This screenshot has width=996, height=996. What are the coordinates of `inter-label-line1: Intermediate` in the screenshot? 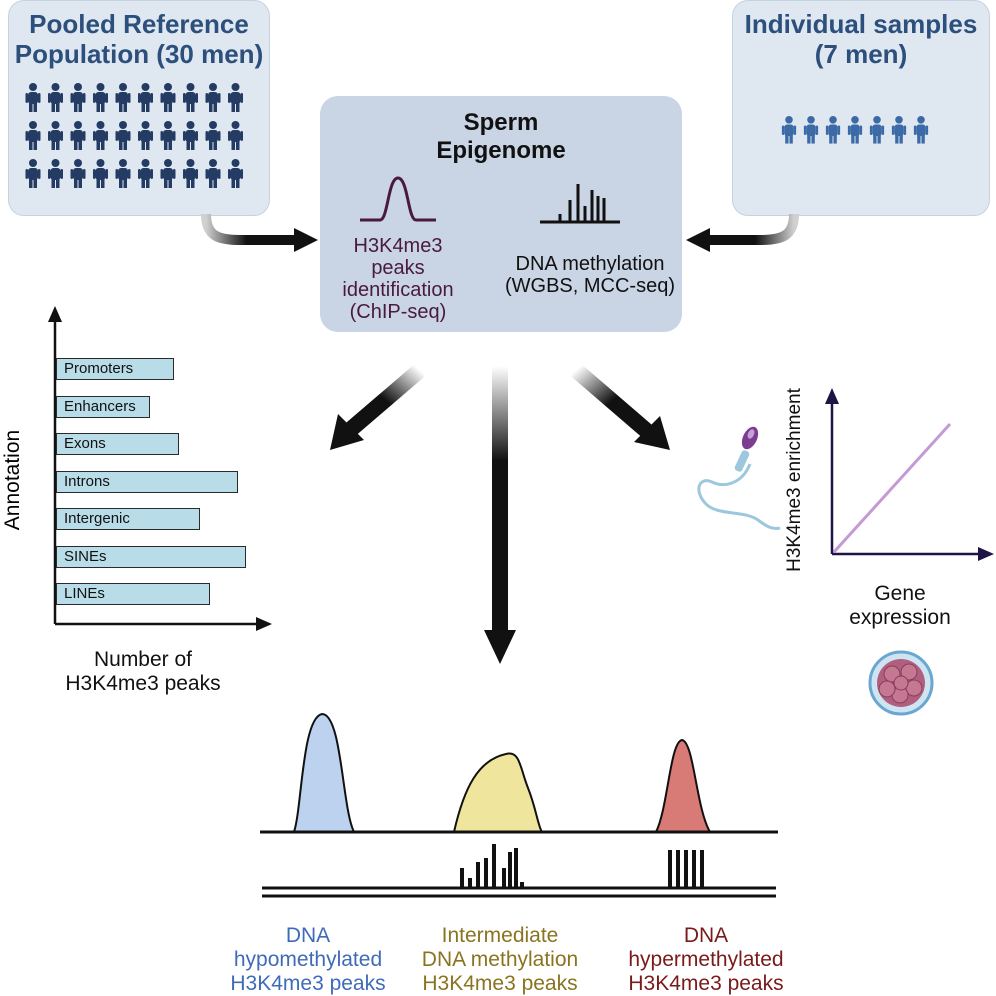 It's located at (500, 935).